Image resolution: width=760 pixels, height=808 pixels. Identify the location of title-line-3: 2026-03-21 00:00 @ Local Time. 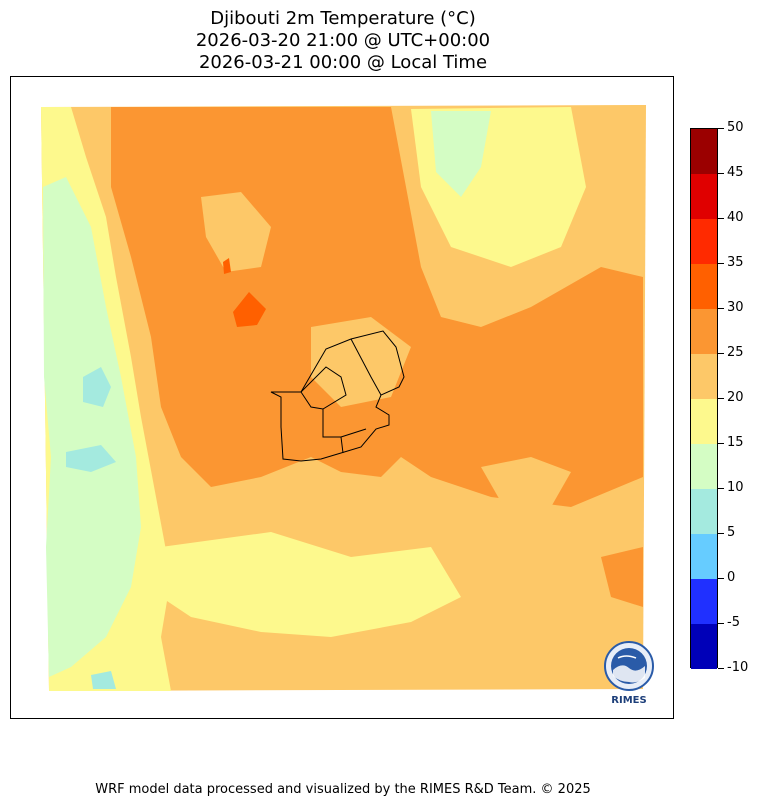
(343, 62).